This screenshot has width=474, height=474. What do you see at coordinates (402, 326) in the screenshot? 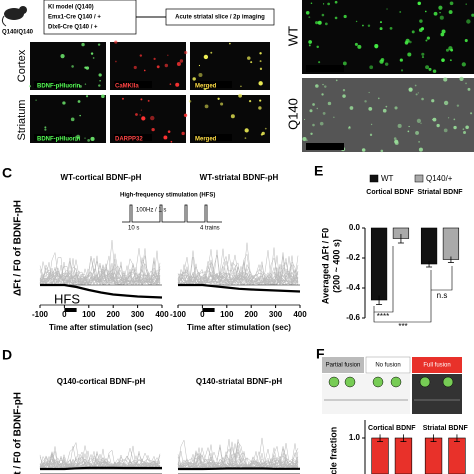
I see `significance: ***` at bounding box center [402, 326].